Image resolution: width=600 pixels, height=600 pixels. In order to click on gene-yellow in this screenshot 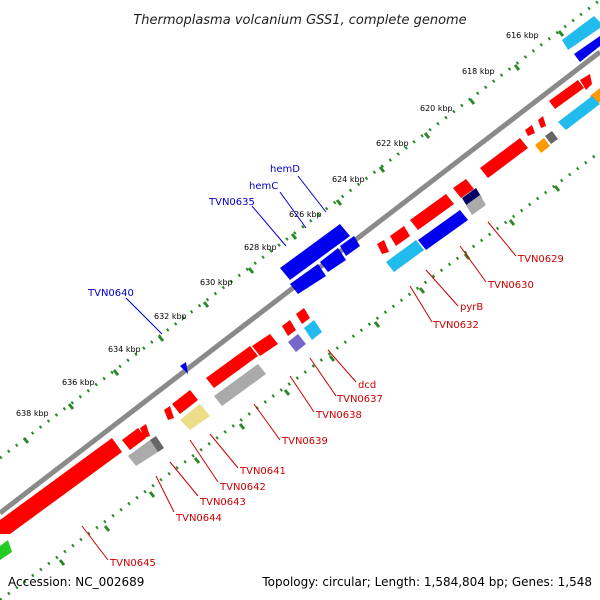, I will do `click(195, 417)`.